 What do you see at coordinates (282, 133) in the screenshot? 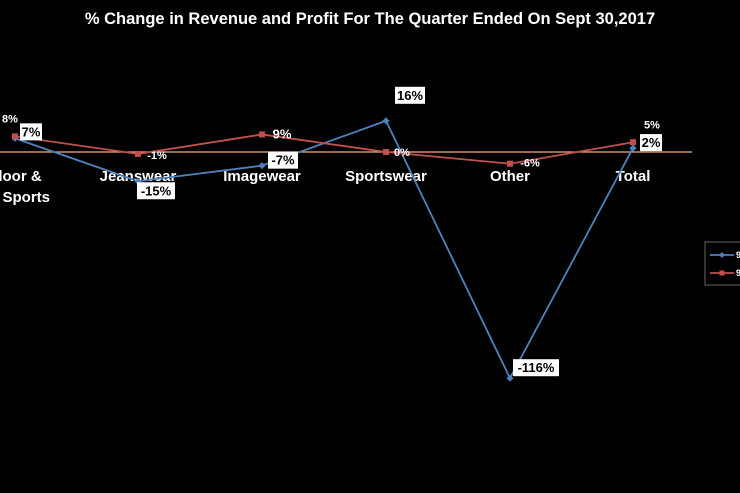
I see `data-label: 9%` at bounding box center [282, 133].